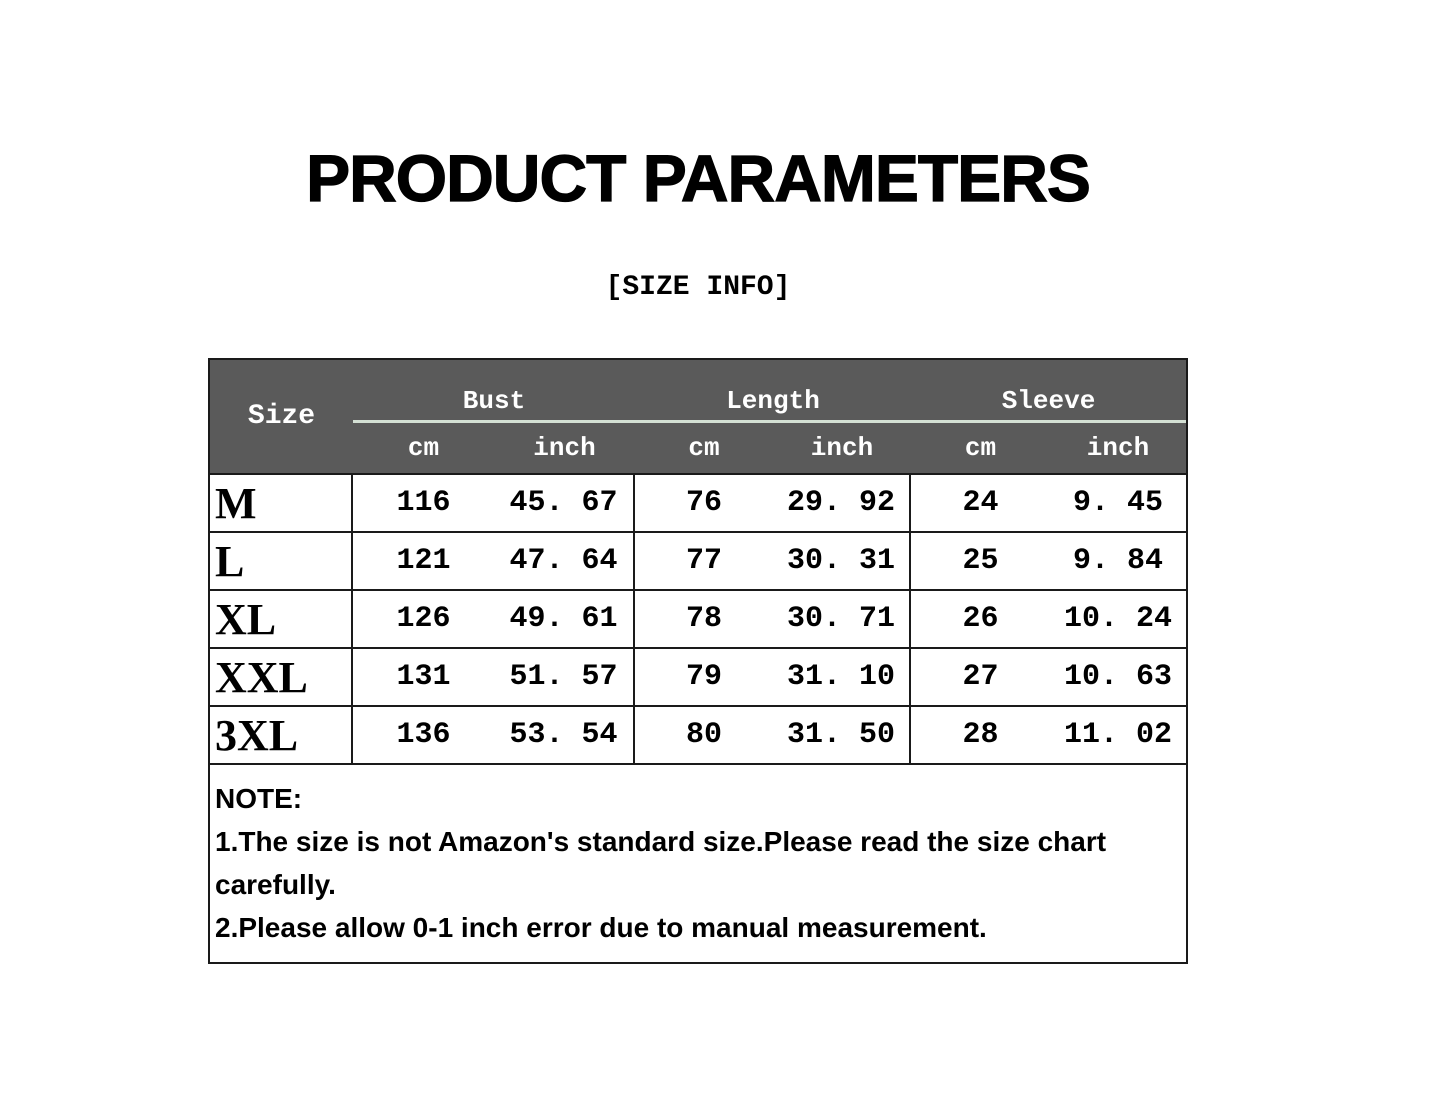 This screenshot has height=1114, width=1445. What do you see at coordinates (703, 735) in the screenshot?
I see `cell-length-cm: 80` at bounding box center [703, 735].